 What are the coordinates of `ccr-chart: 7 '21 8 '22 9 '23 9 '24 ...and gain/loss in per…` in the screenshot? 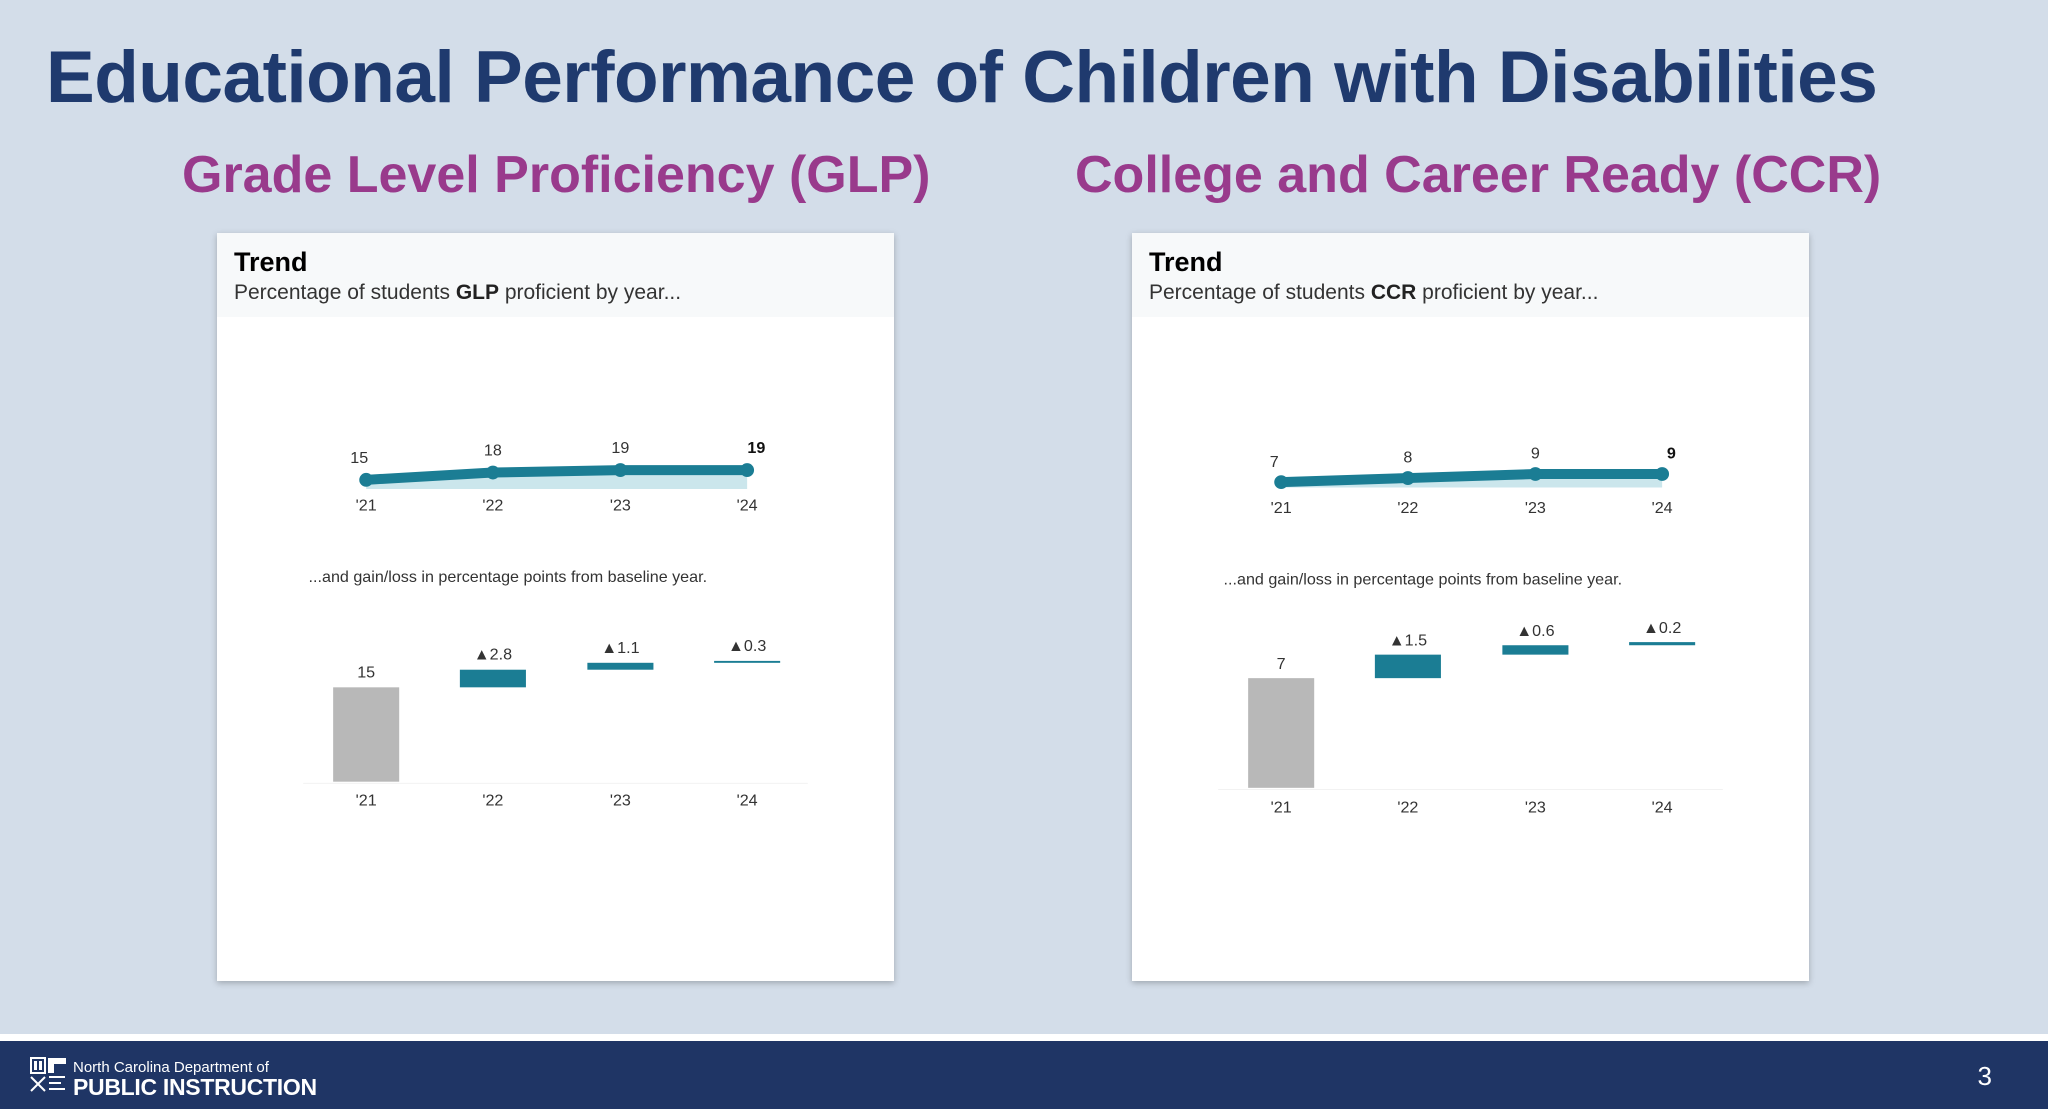 It's located at (1470, 630).